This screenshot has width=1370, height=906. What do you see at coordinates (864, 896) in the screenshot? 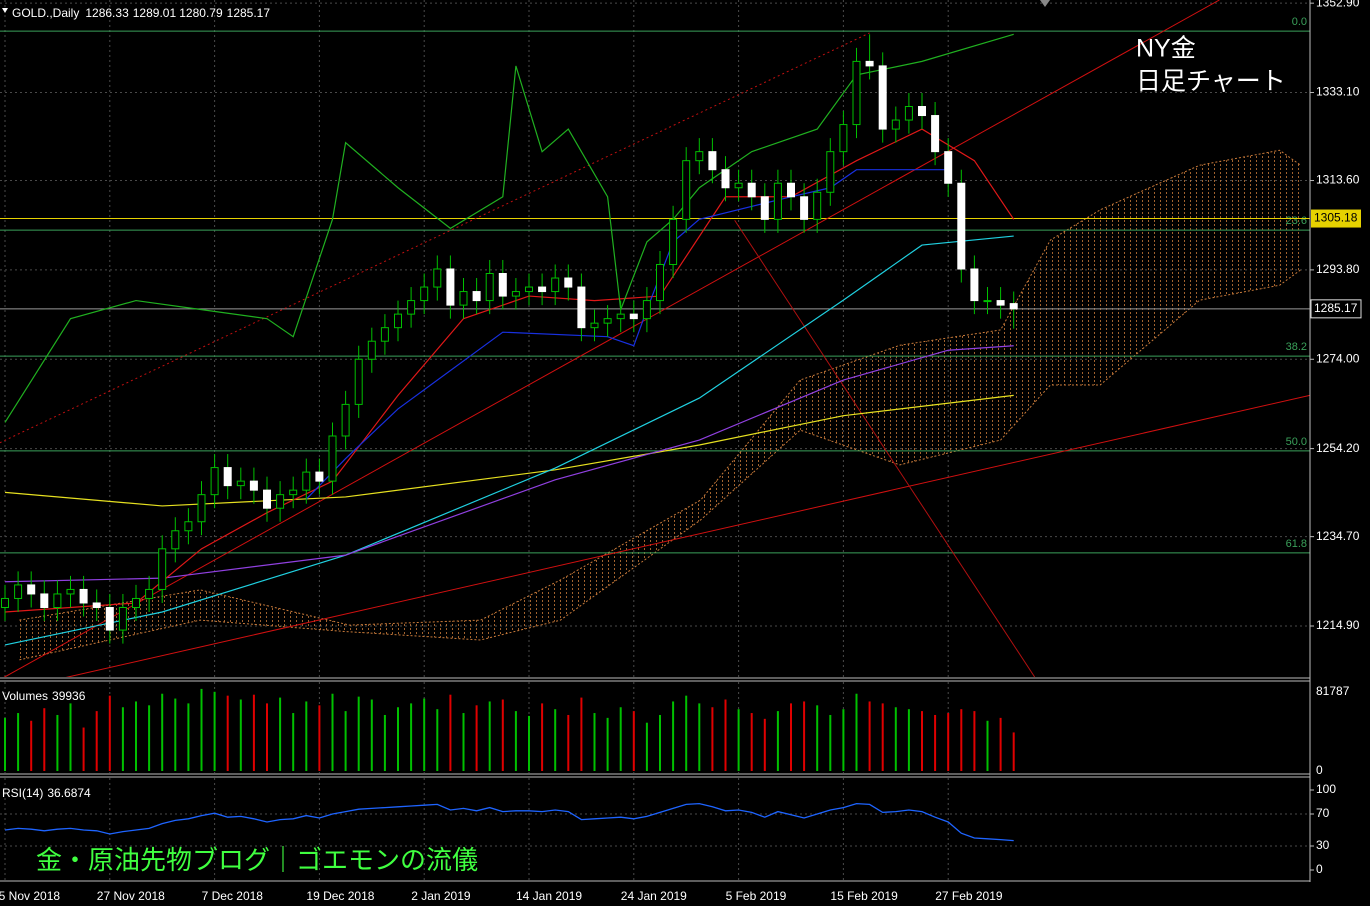
I see `x-tick-label: 15 Feb 2019` at bounding box center [864, 896].